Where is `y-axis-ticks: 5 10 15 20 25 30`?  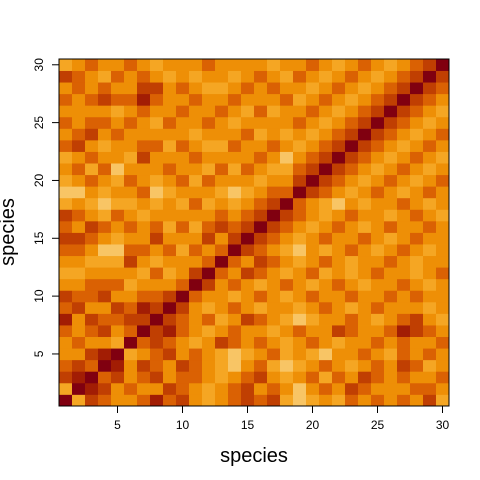
y-axis-ticks: 5 10 15 20 25 30 is located at coordinates (45, 207).